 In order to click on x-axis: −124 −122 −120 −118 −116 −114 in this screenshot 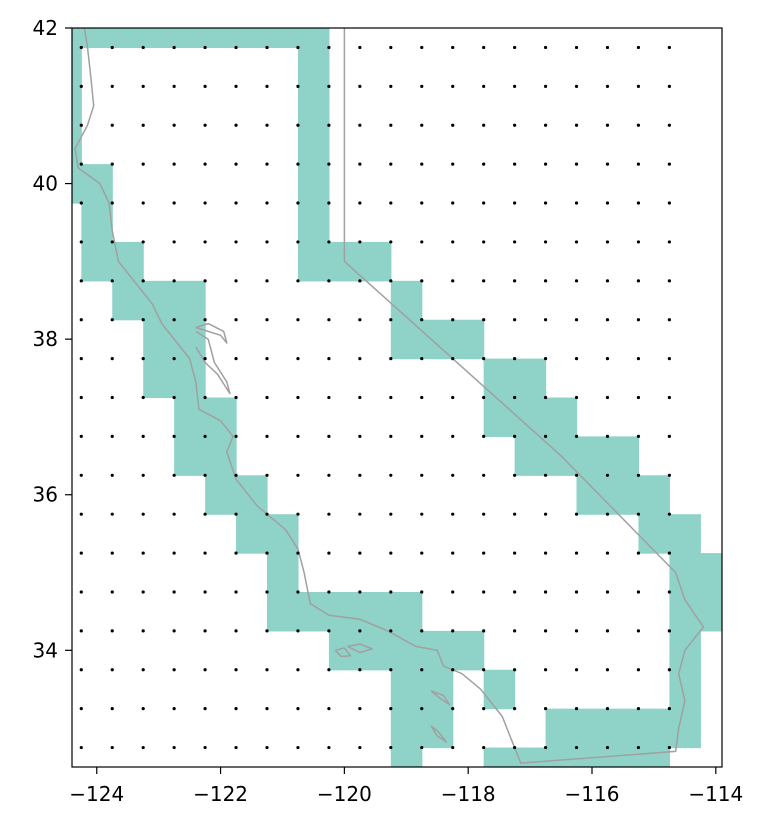, I will do `click(406, 786)`.